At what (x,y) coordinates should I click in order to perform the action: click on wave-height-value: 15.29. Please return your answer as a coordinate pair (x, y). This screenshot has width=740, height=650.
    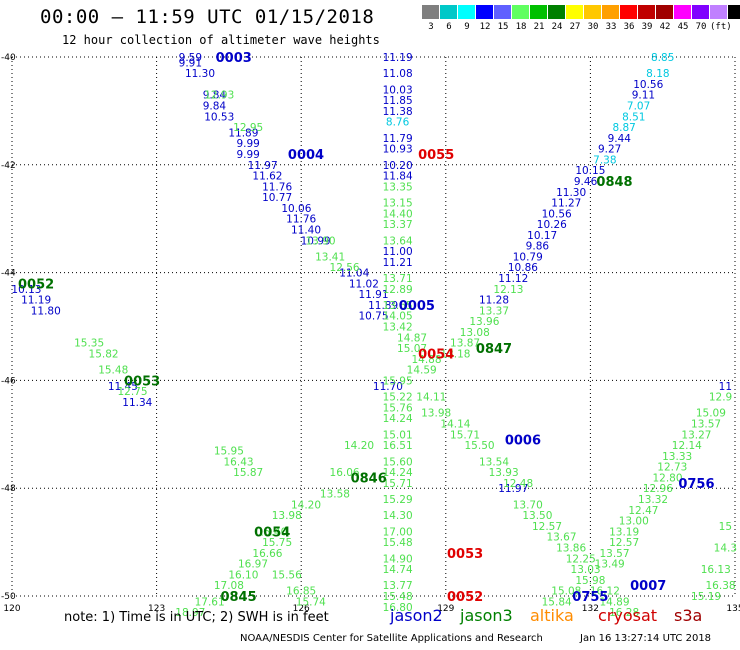
    Looking at the image, I should click on (398, 500).